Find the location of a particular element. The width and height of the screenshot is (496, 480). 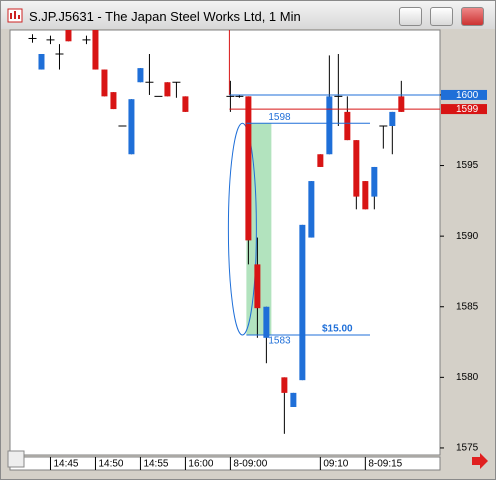

x-tick-label: 16:00 is located at coordinates (200, 464).